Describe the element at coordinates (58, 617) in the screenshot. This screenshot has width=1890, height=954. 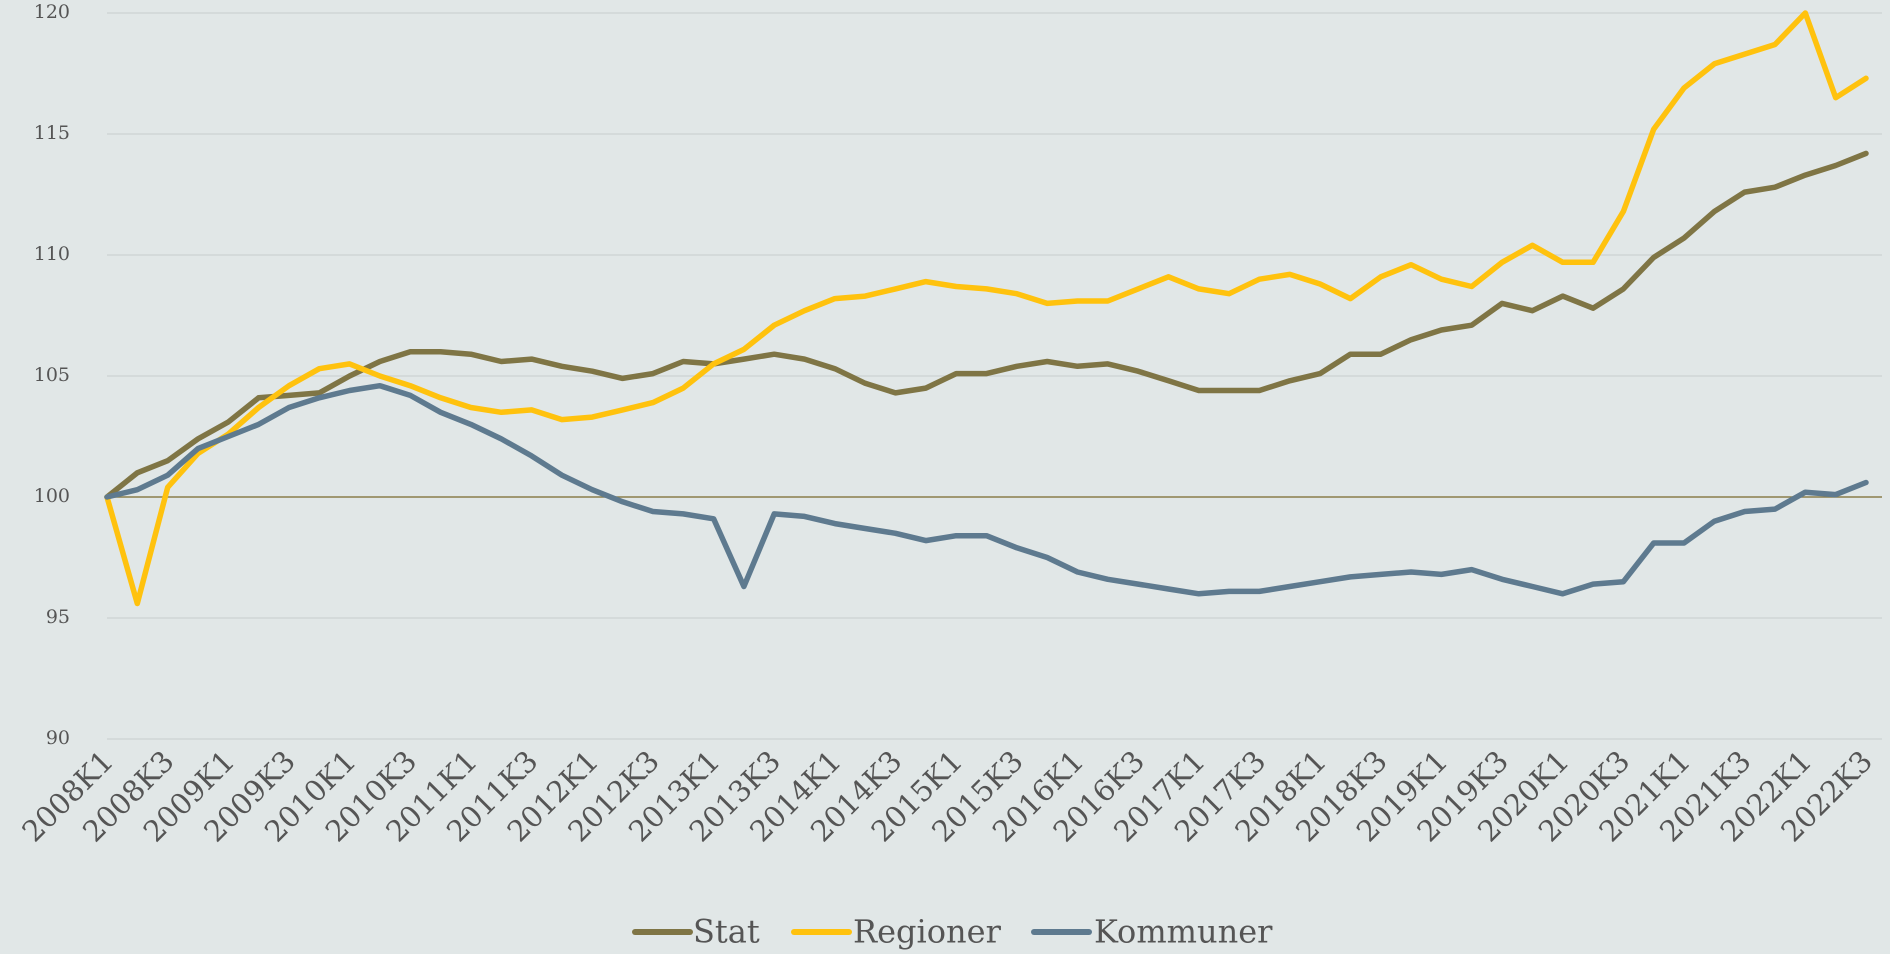
I see `y-tick-label: 95` at that location.